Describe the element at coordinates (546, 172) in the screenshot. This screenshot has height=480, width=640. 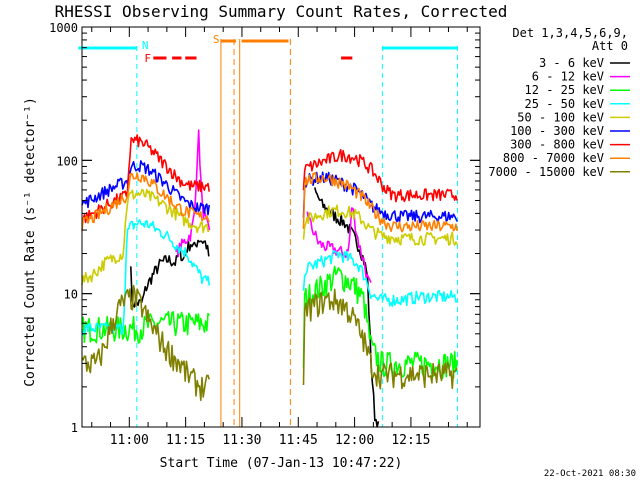
I see `legend-entry-label: 7000 - 15000 keV` at that location.